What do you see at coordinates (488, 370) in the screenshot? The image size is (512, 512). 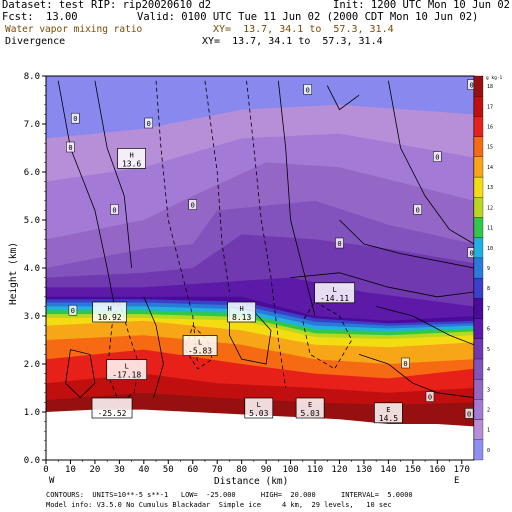 I see `colorbar-label: 4` at bounding box center [488, 370].